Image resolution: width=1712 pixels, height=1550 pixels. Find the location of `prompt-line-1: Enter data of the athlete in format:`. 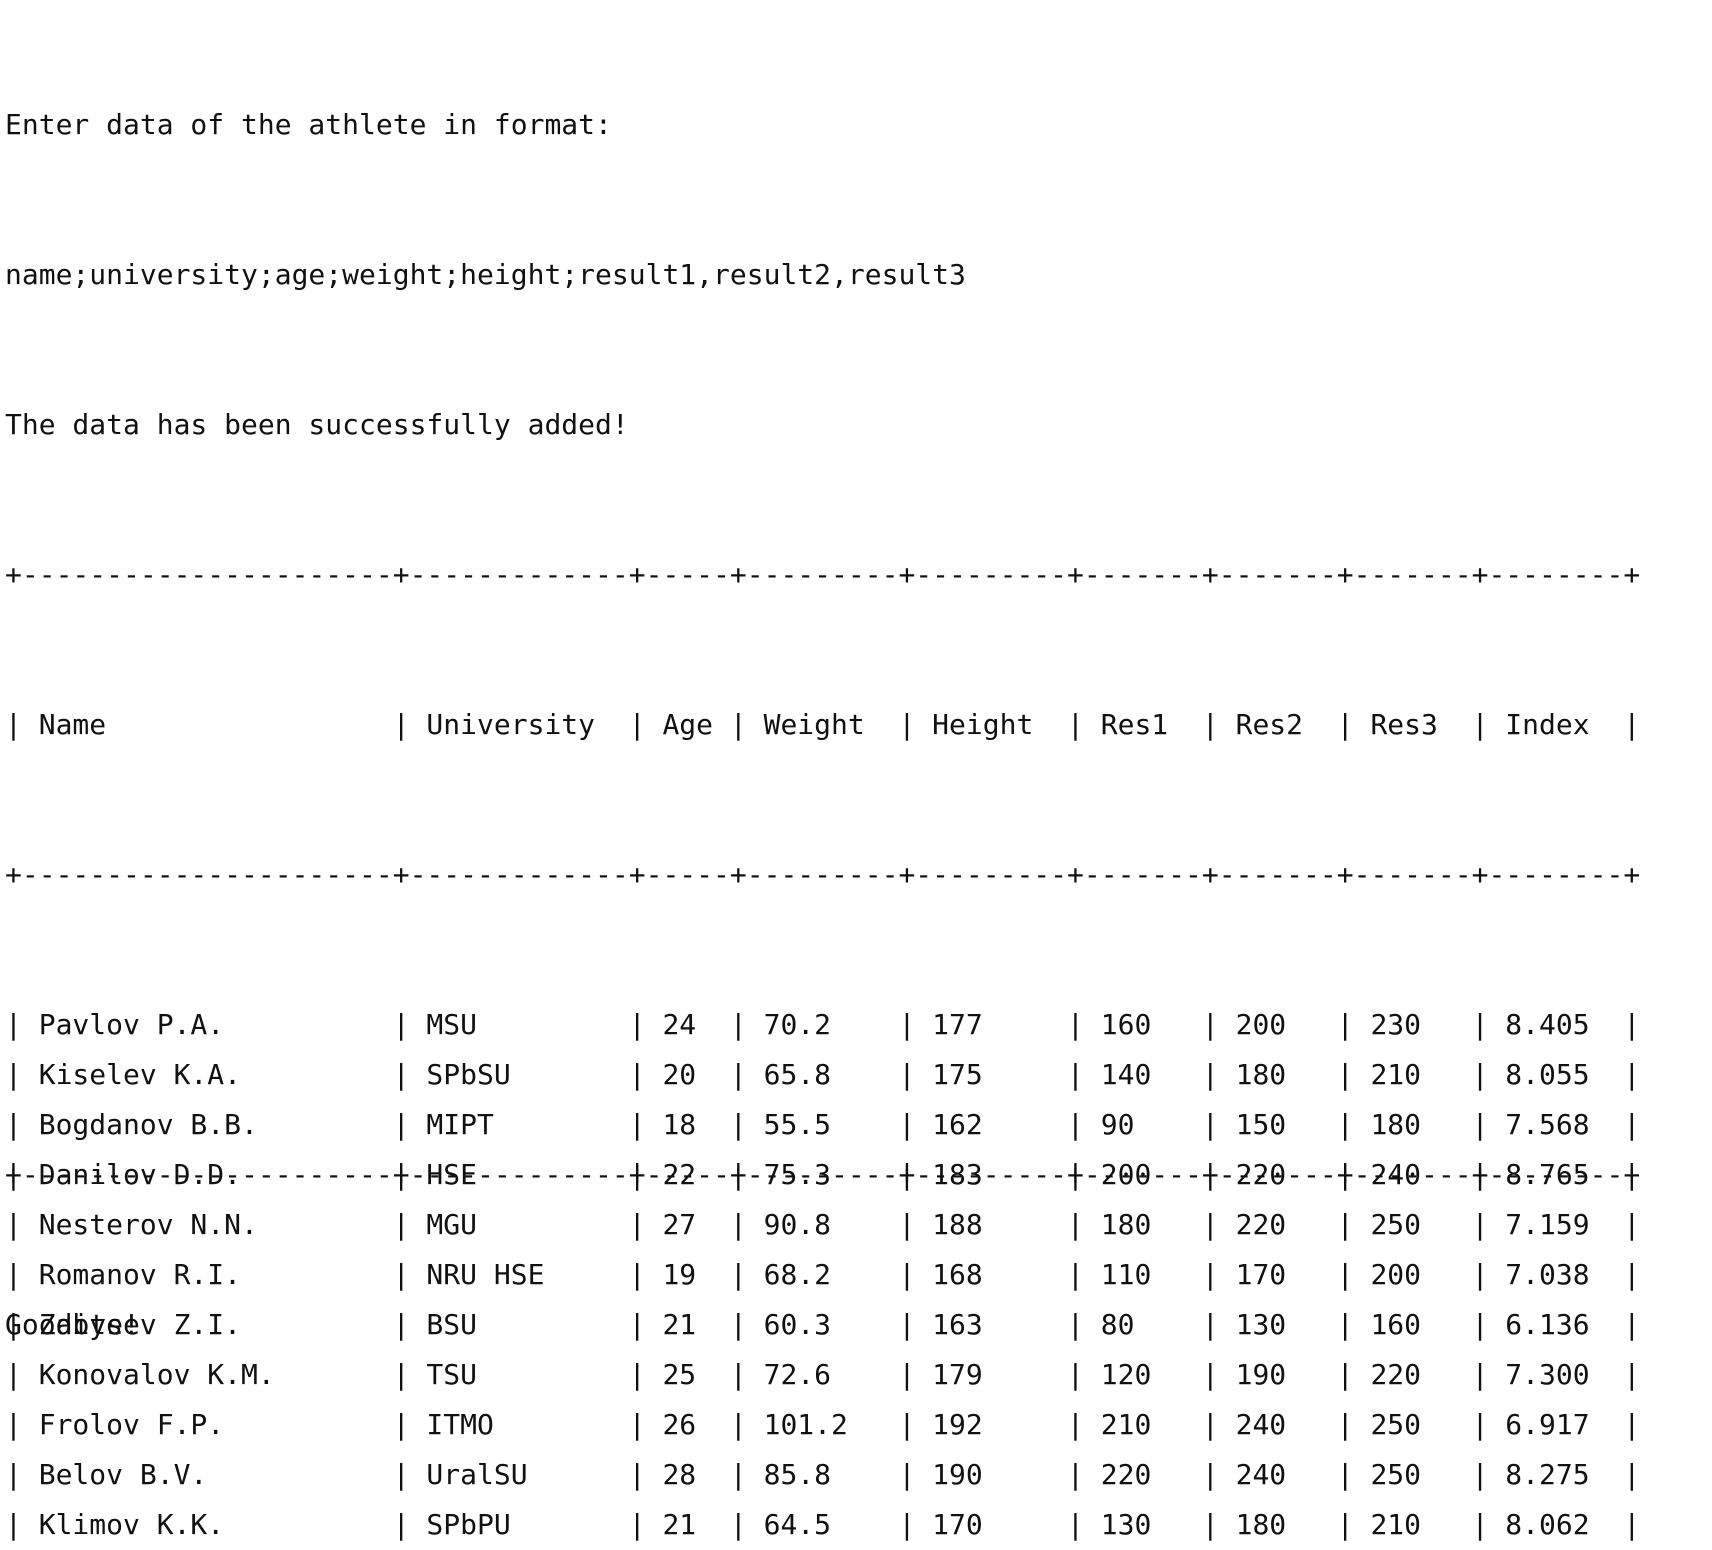

prompt-line-1: Enter data of the athlete in format: is located at coordinates (308, 124).